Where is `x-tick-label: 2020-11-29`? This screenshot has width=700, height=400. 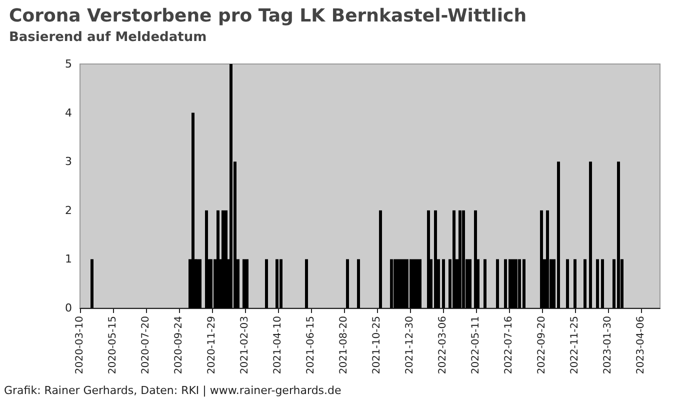
x-tick-label: 2020-11-29 is located at coordinates (212, 345).